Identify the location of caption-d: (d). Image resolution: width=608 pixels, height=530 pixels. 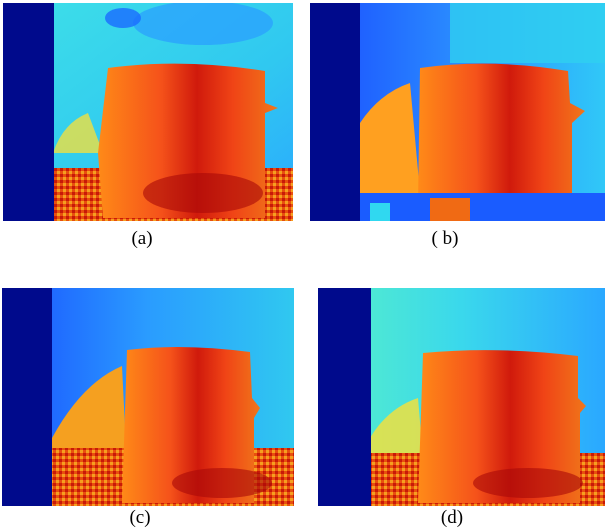
(452, 517).